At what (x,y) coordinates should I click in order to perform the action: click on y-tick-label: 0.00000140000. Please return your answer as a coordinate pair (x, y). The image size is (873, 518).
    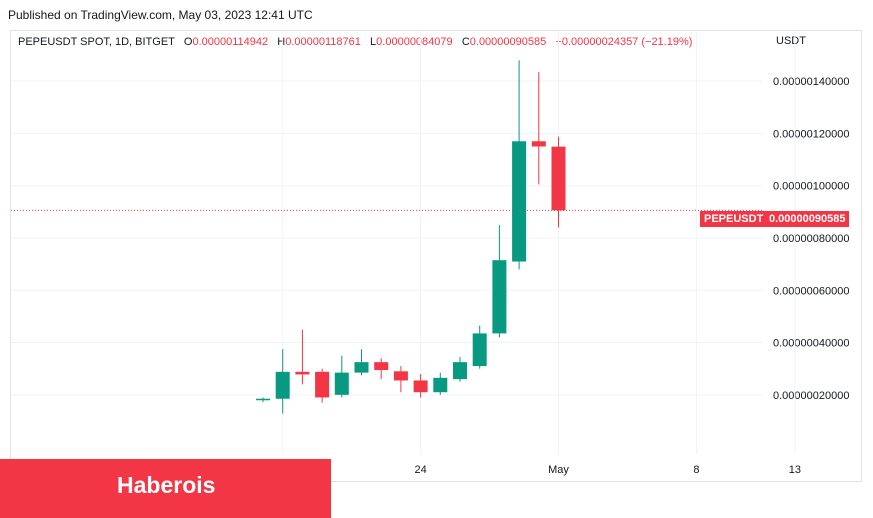
    Looking at the image, I should click on (811, 82).